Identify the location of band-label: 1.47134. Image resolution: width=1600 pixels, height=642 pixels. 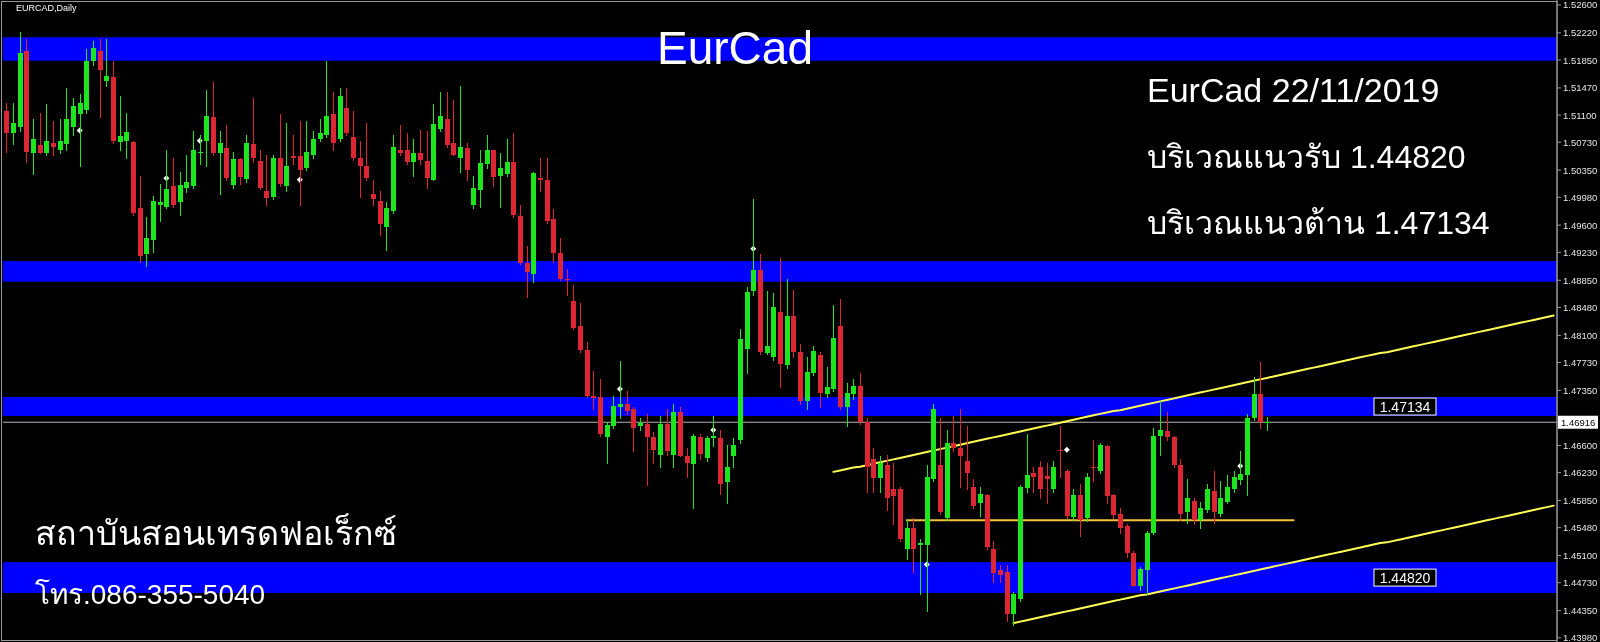
(1405, 406).